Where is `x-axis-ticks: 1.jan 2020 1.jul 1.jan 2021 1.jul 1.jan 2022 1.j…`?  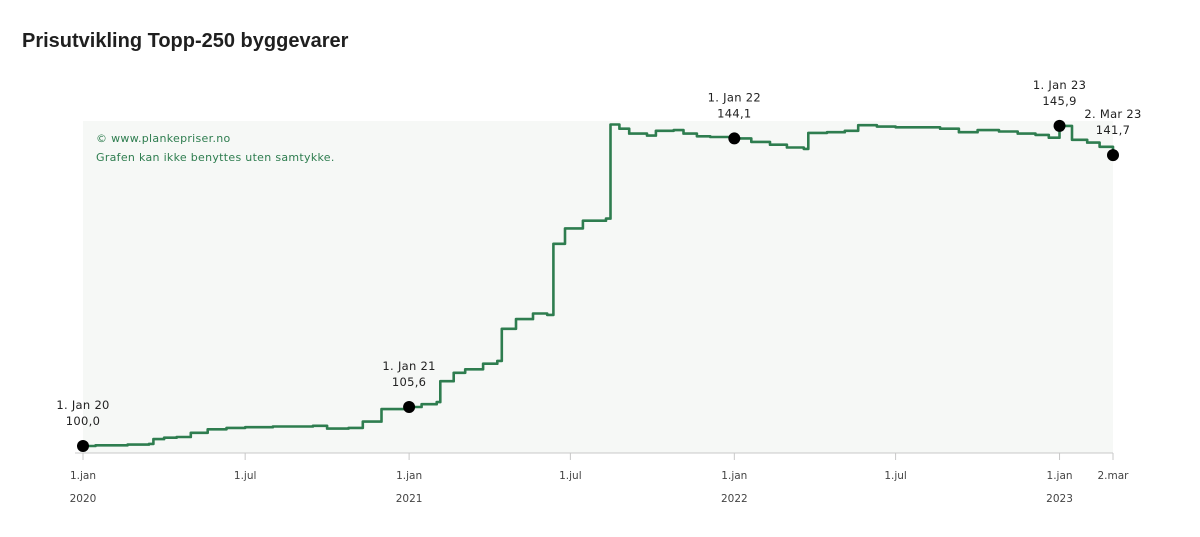 x-axis-ticks: 1.jan 2020 1.jul 1.jan 2021 1.jul 1.jan 2022 1.j… is located at coordinates (600, 479).